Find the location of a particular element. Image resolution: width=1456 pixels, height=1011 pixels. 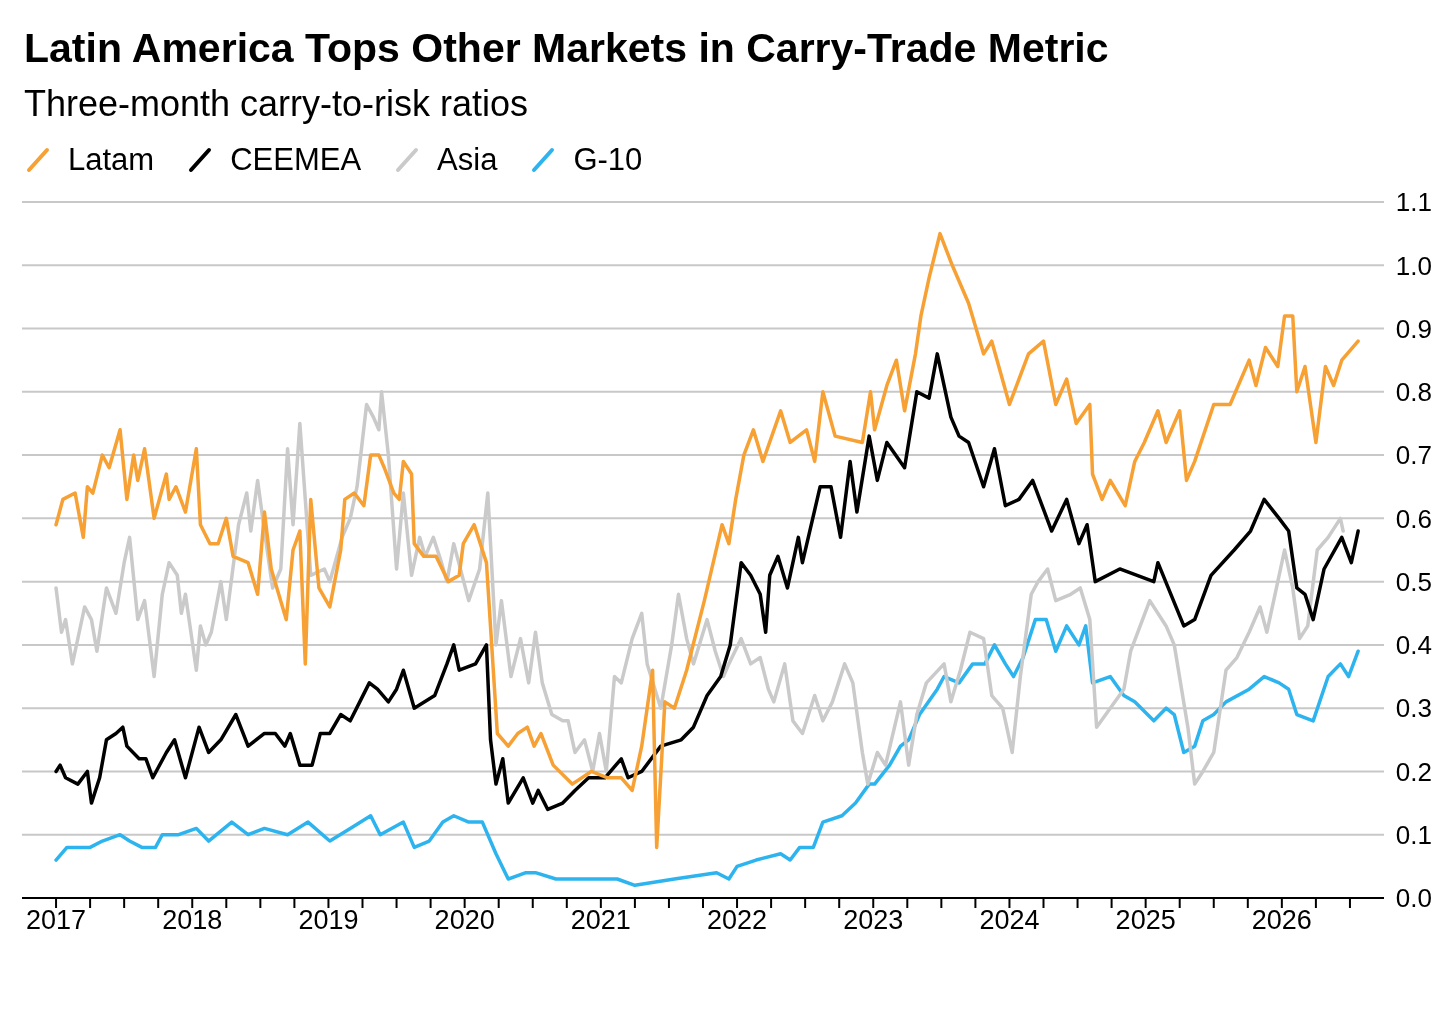

x-tick-label: 2017 is located at coordinates (56, 920).